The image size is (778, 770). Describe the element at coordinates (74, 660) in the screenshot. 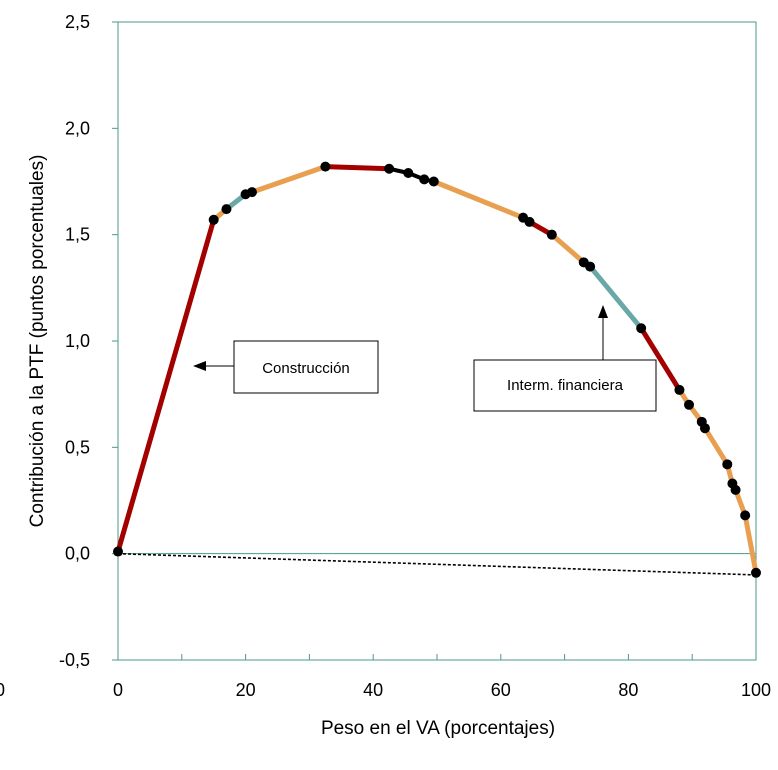

I see `y-tick-label: -0,5` at that location.